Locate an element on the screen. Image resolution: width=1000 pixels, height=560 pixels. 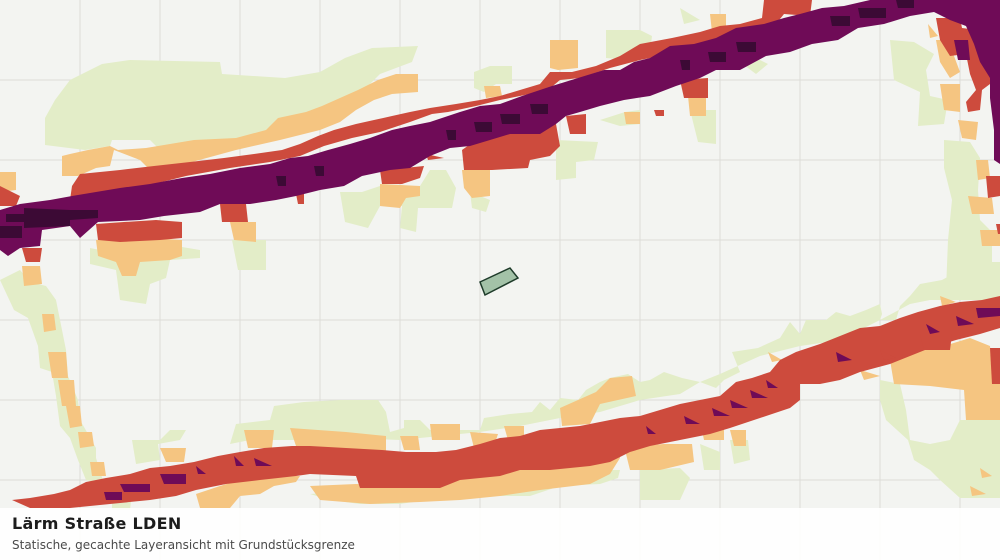
caption-title: Lärm Straße LDEN is located at coordinates (97, 523).